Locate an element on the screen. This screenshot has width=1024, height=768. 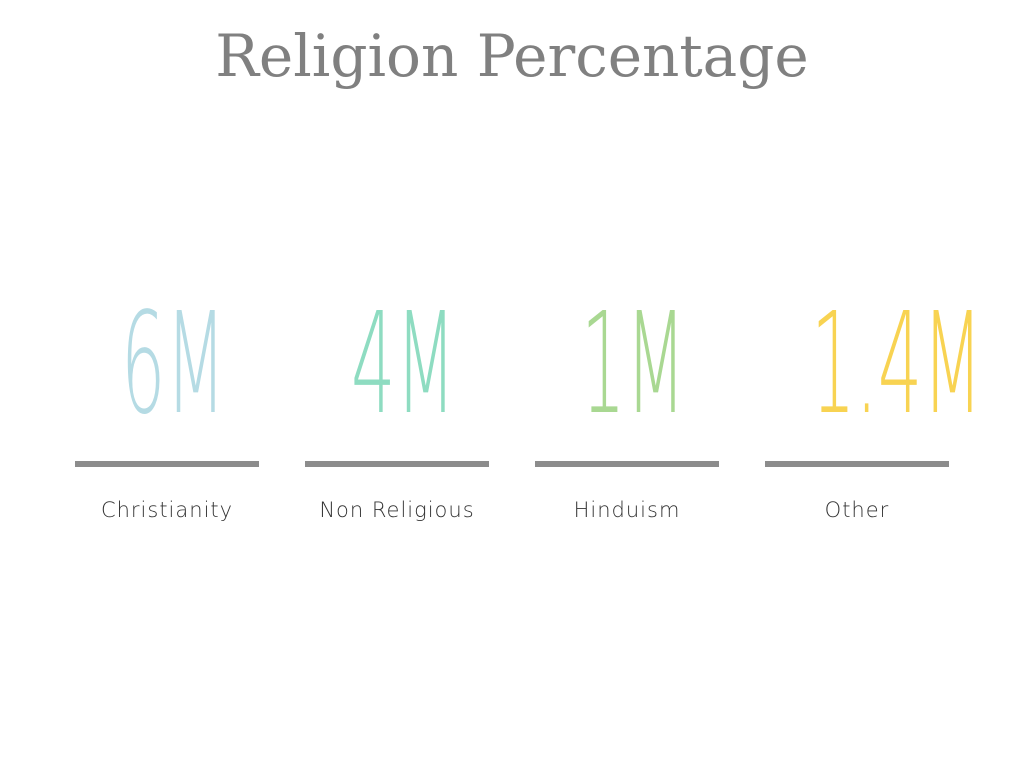
stat-label: Other is located at coordinates (857, 510).